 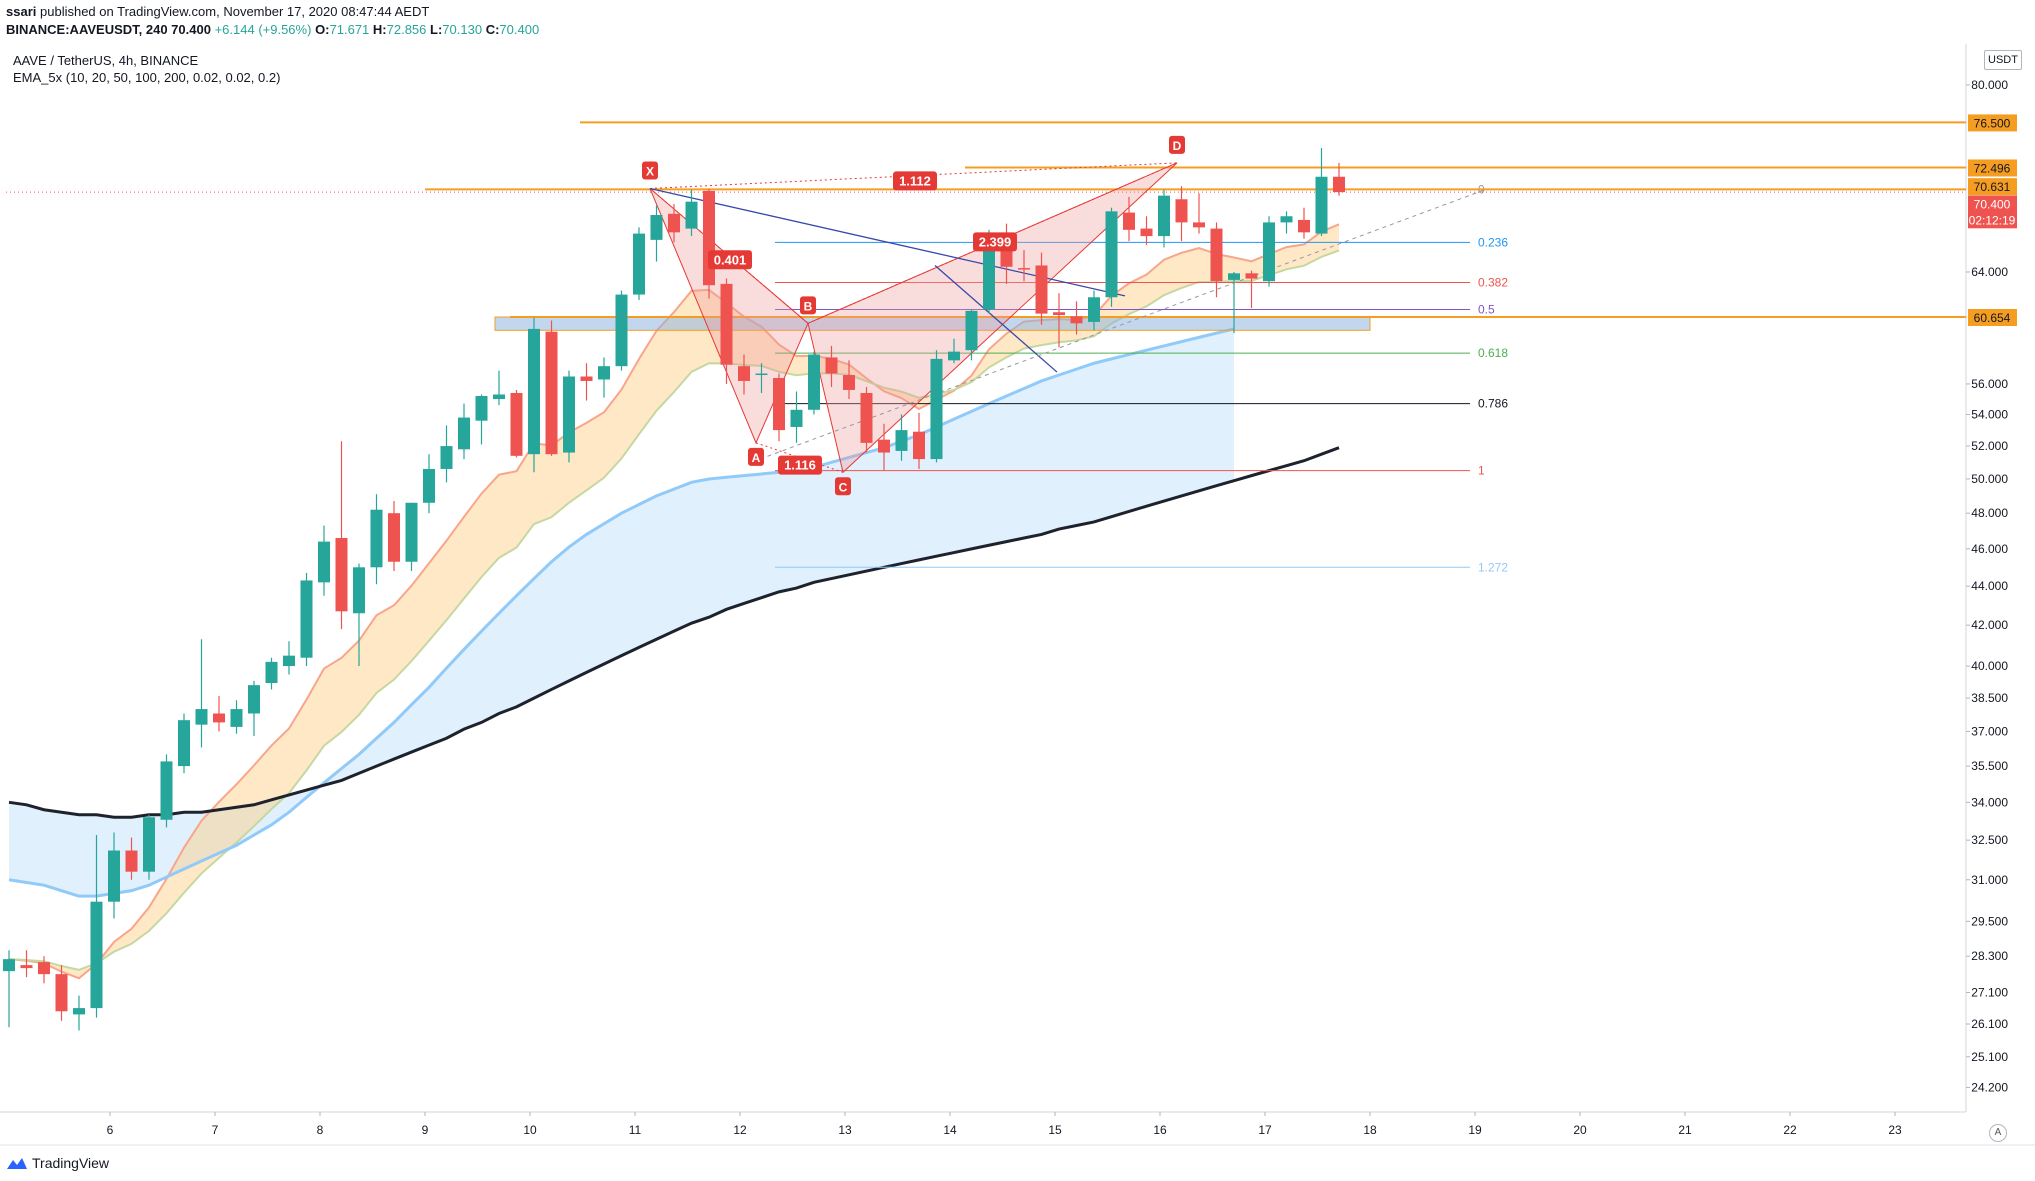 I want to click on footer-brand: TradingView, so click(x=57, y=1163).